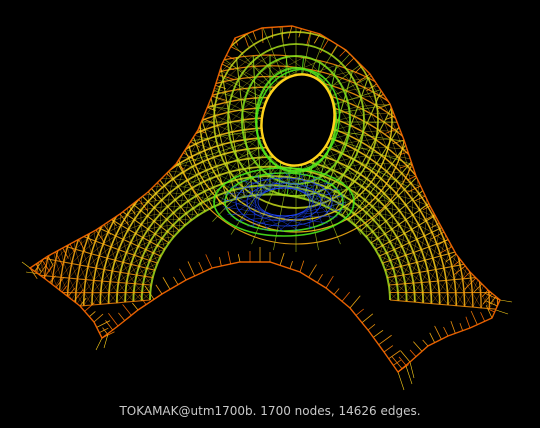 This screenshot has height=428, width=540. What do you see at coordinates (298, 120) in the screenshot?
I see `central-hole` at bounding box center [298, 120].